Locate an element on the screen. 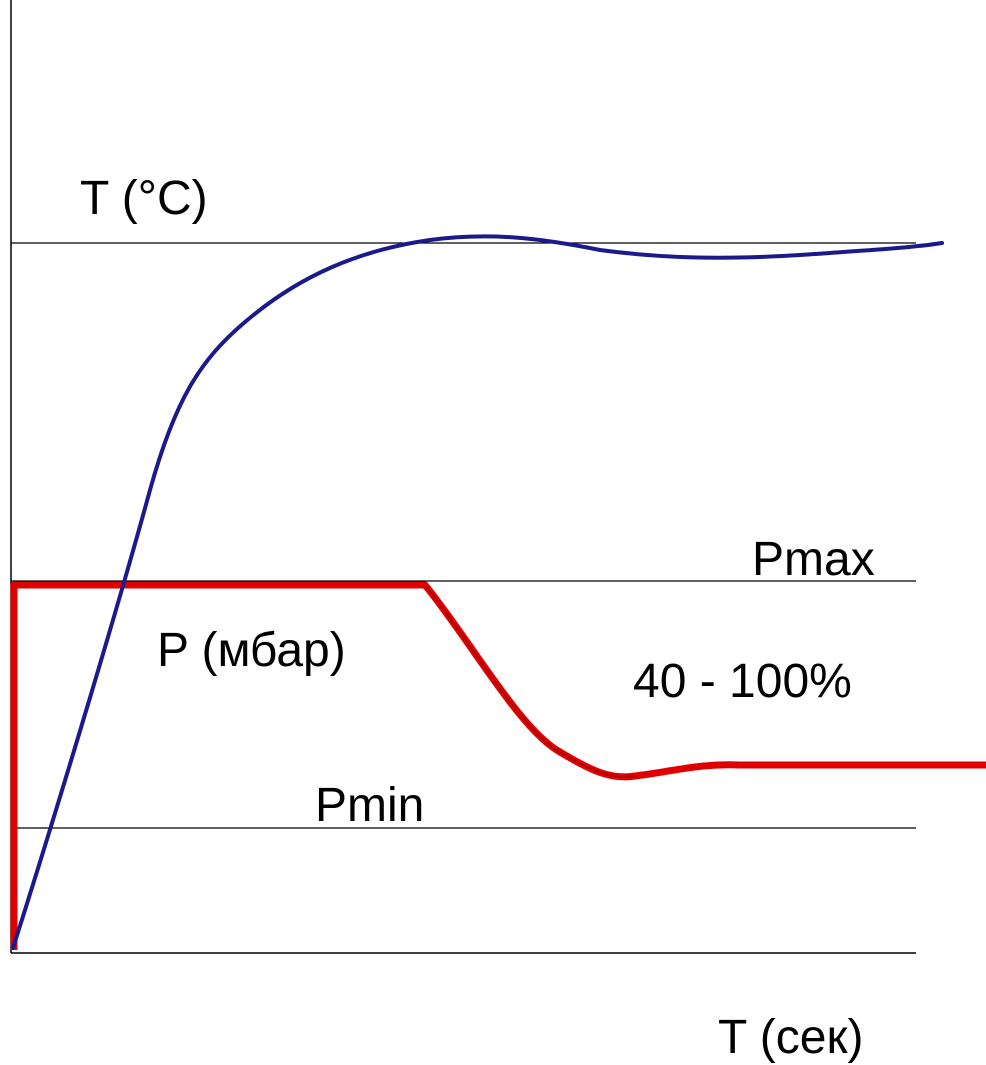 The image size is (986, 1065). time-axis-label: T (сек) is located at coordinates (790, 1037).